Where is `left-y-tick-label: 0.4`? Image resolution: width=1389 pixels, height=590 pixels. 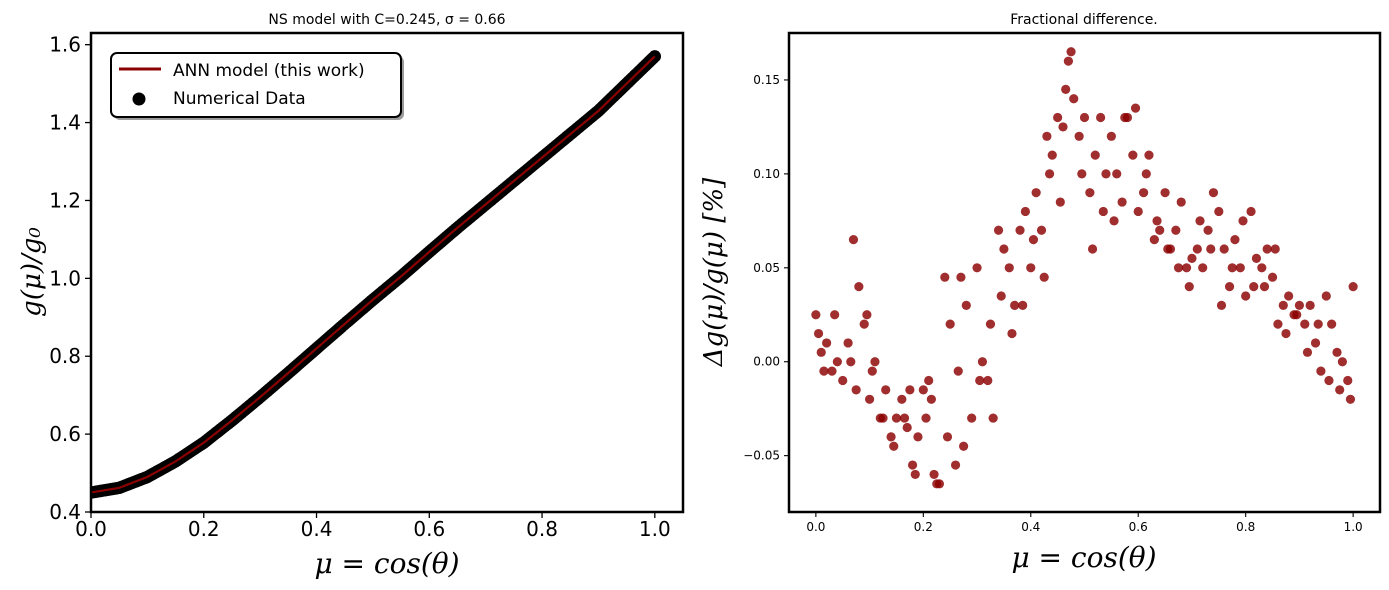 left-y-tick-label: 0.4 is located at coordinates (65, 512).